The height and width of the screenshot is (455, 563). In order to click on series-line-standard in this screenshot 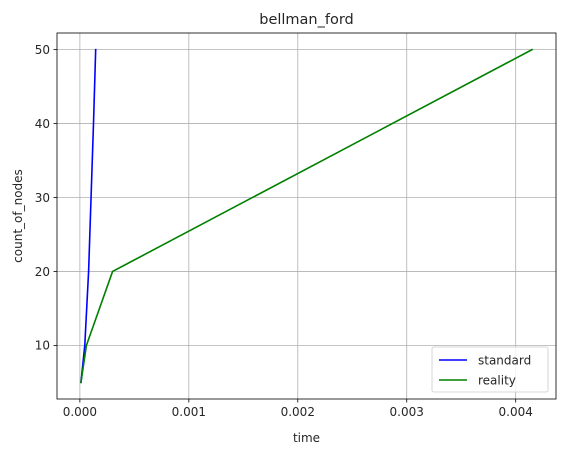, I will do `click(88, 216)`.